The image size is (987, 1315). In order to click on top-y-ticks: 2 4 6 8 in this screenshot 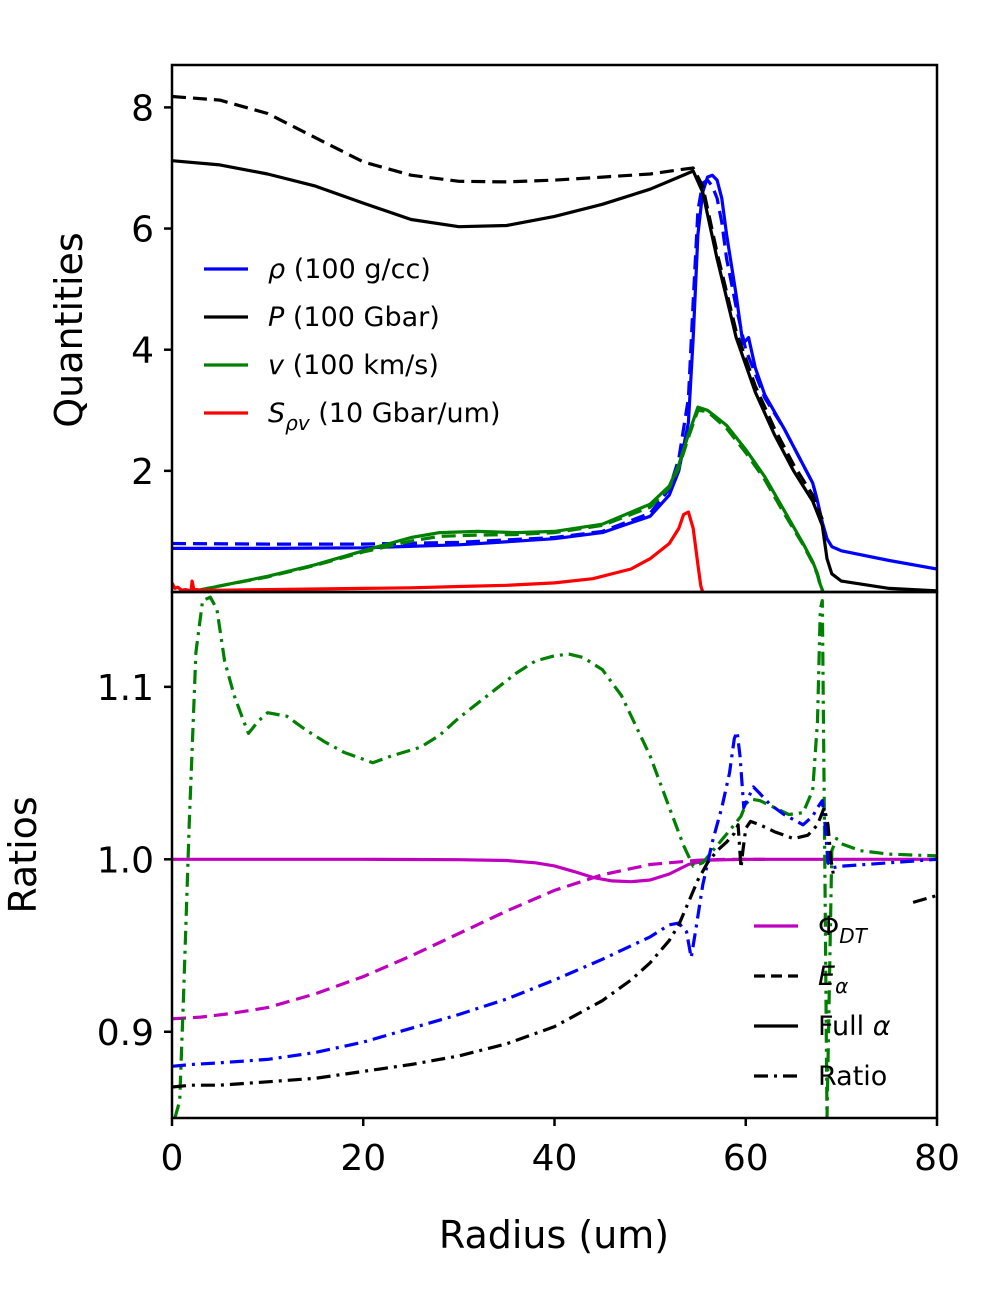, I will do `click(151, 290)`.